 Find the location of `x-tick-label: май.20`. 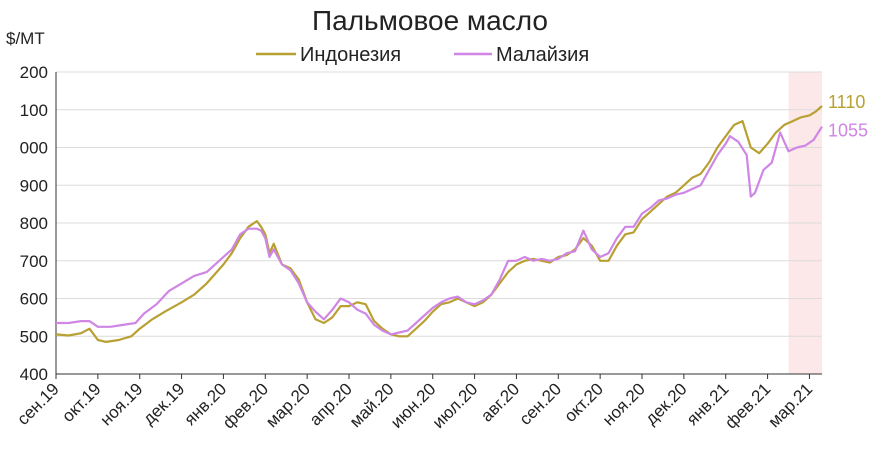

x-tick-label: май.20 is located at coordinates (372, 405).